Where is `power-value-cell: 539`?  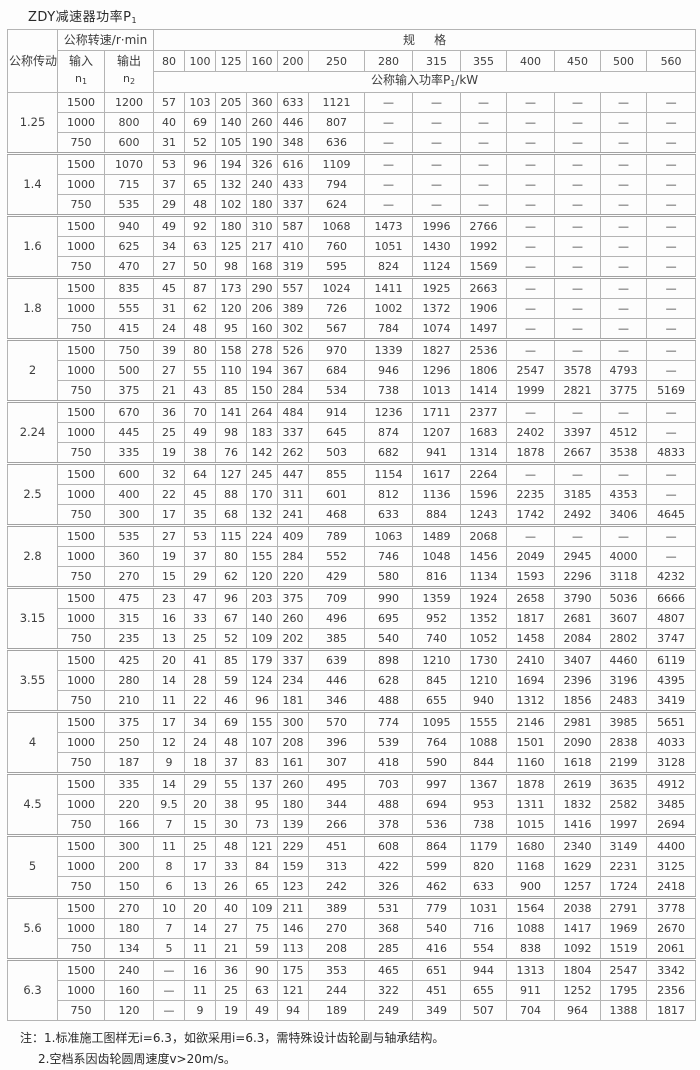
power-value-cell: 539 is located at coordinates (389, 742).